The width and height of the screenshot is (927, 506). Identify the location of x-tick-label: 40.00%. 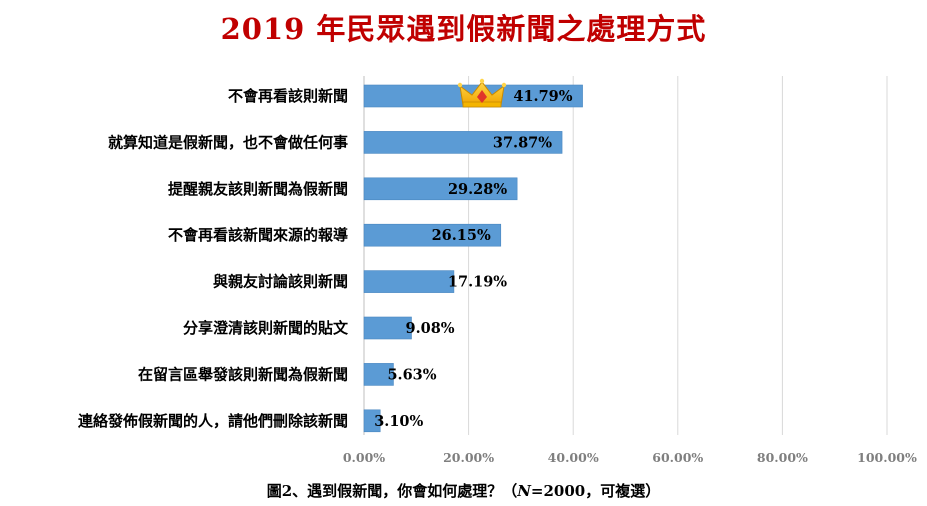
(573, 457).